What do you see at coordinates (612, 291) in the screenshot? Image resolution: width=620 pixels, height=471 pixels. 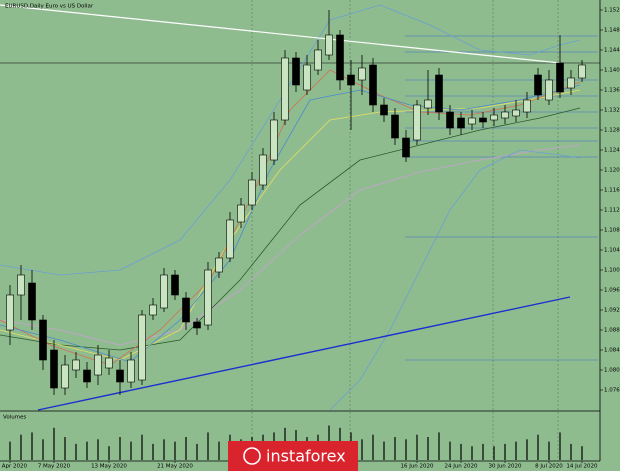 I see `y-tick-label: 1.0960` at bounding box center [612, 291].